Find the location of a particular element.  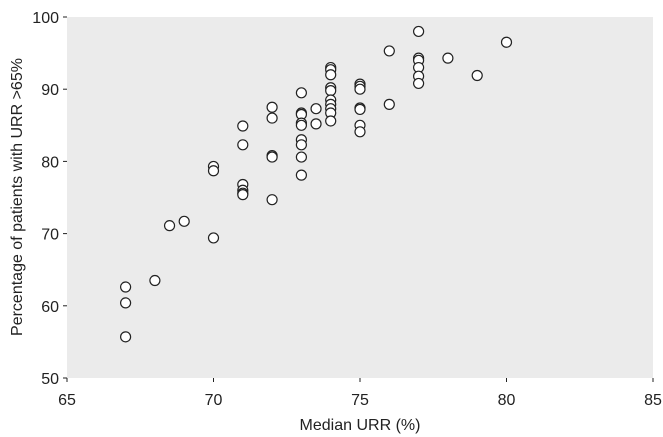

y-tick-label: 90 is located at coordinates (50, 90).